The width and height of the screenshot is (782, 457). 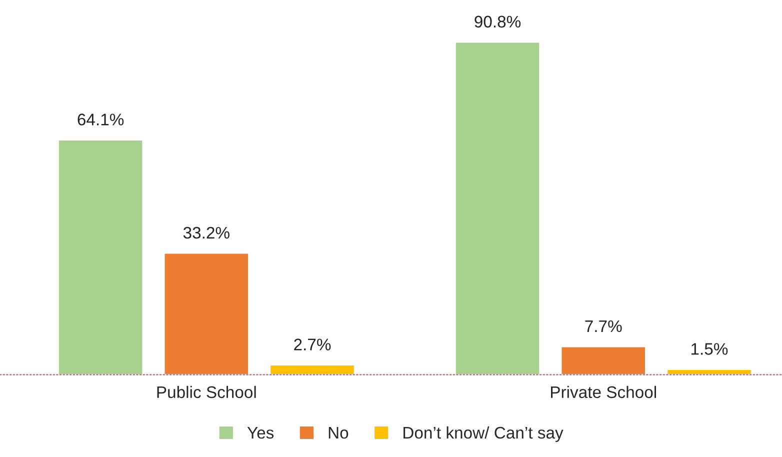 I want to click on legend-label: No, so click(x=338, y=433).